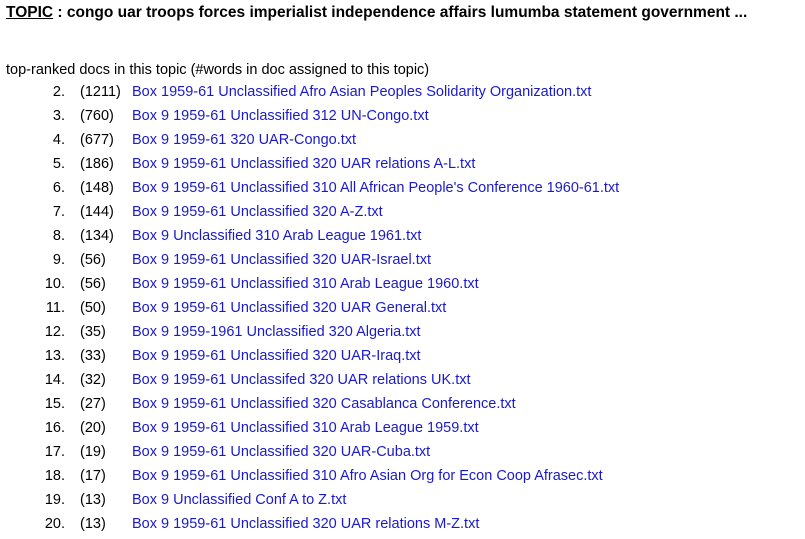  I want to click on doc-rank: 20., so click(54, 524).